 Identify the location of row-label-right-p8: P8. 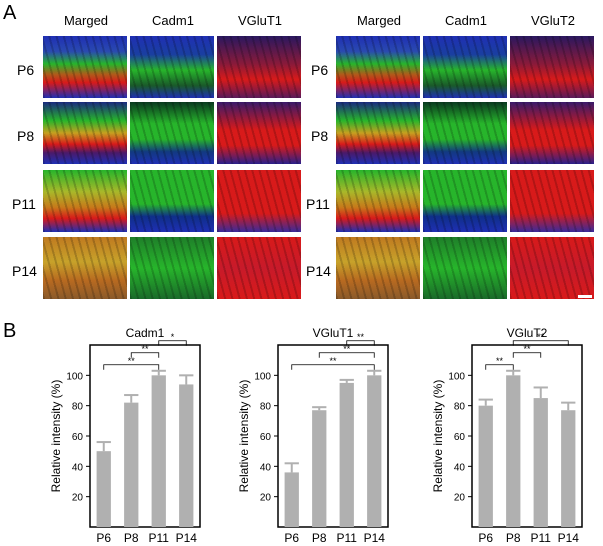
(320, 136).